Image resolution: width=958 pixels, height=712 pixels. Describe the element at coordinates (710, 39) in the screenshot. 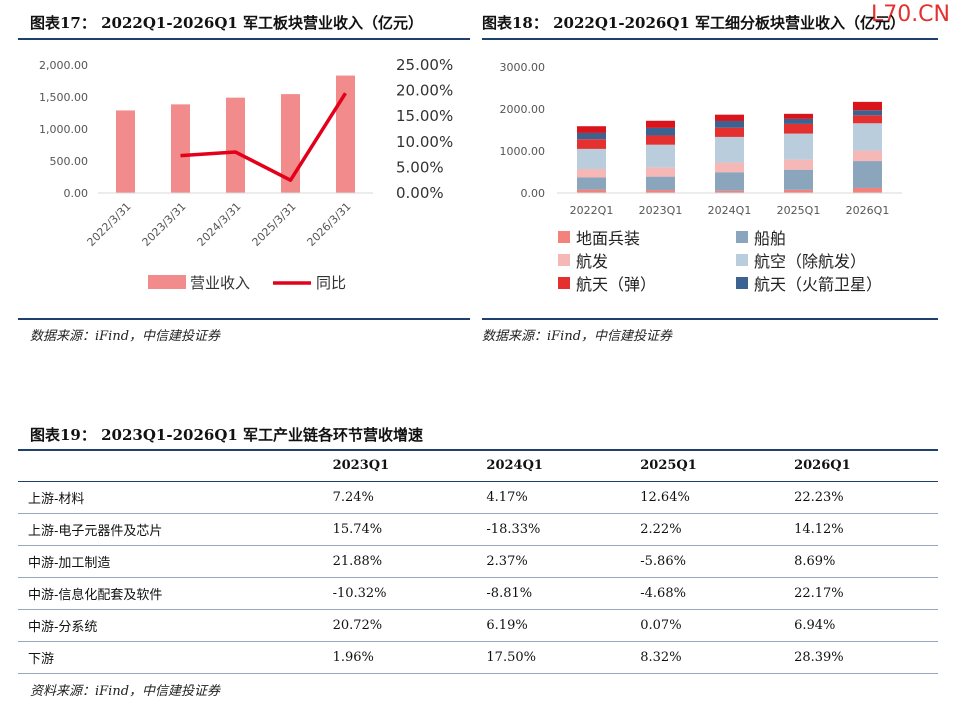

I see `fig18-top-rule` at that location.